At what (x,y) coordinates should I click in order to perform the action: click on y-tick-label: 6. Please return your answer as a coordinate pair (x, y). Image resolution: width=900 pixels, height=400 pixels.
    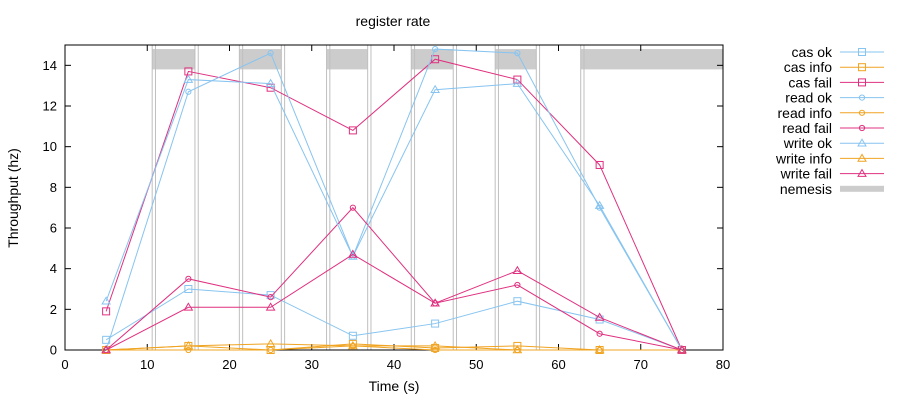
    Looking at the image, I should click on (53, 228).